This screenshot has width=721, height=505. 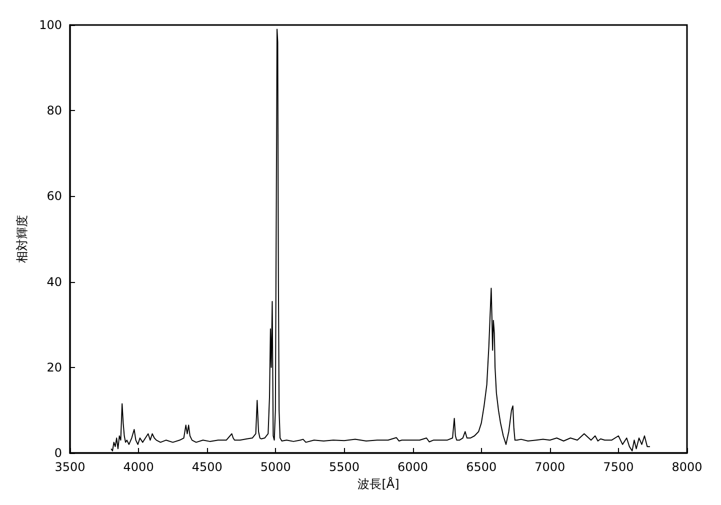 I want to click on x-tick-label: 6000, so click(x=413, y=467).